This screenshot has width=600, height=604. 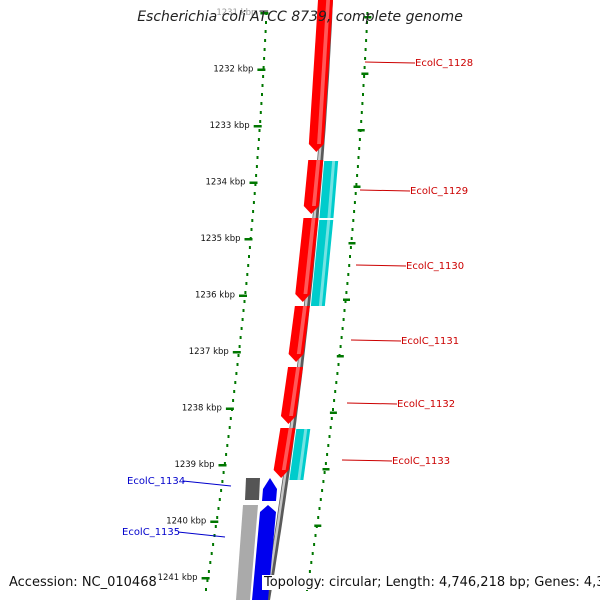 What do you see at coordinates (413, 191) in the screenshot?
I see `gene-label-forward: EcolC_1129` at bounding box center [413, 191].